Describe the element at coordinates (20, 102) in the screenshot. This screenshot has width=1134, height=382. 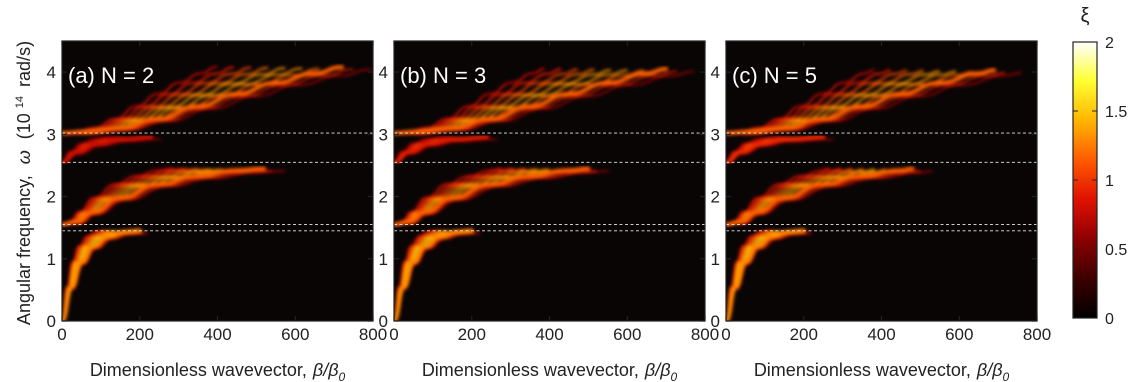
I see `y-axis-label-unit-exp: 14` at that location.